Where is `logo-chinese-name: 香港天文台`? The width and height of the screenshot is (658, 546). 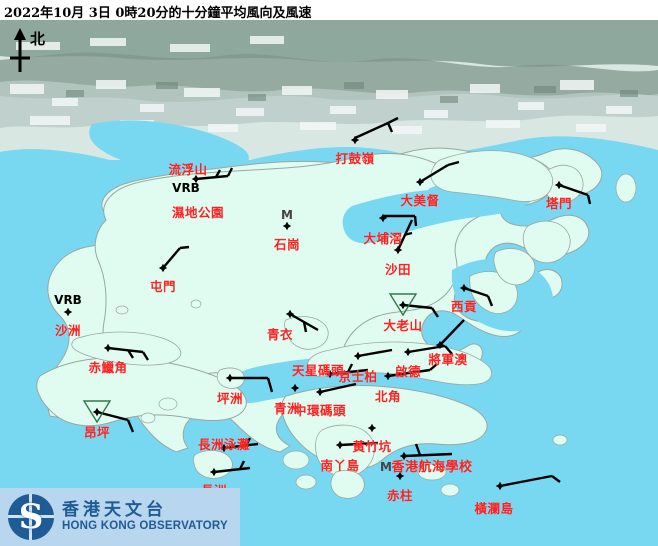 logo-chinese-name: 香港天文台 is located at coordinates (114, 510).